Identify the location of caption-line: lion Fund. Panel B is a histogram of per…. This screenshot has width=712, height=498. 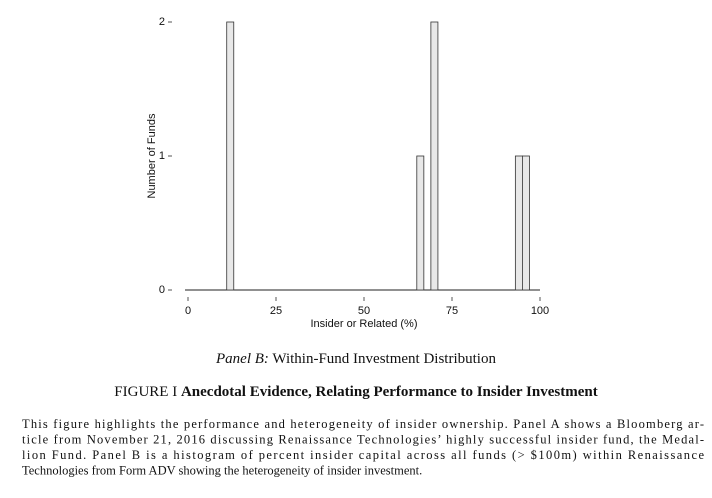
(363, 455).